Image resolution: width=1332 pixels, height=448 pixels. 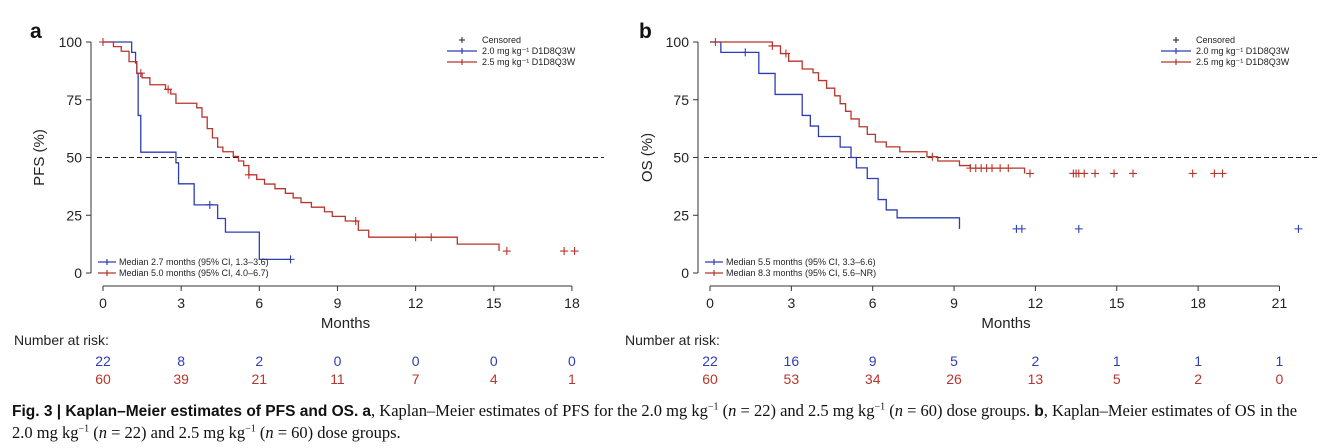 What do you see at coordinates (74, 215) in the screenshot?
I see `y-tick-label: 25` at bounding box center [74, 215].